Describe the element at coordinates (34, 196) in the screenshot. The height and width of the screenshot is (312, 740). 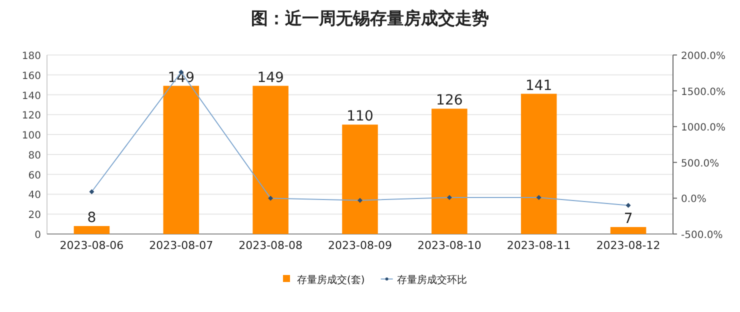
I see `y-tick-label: 40` at that location.